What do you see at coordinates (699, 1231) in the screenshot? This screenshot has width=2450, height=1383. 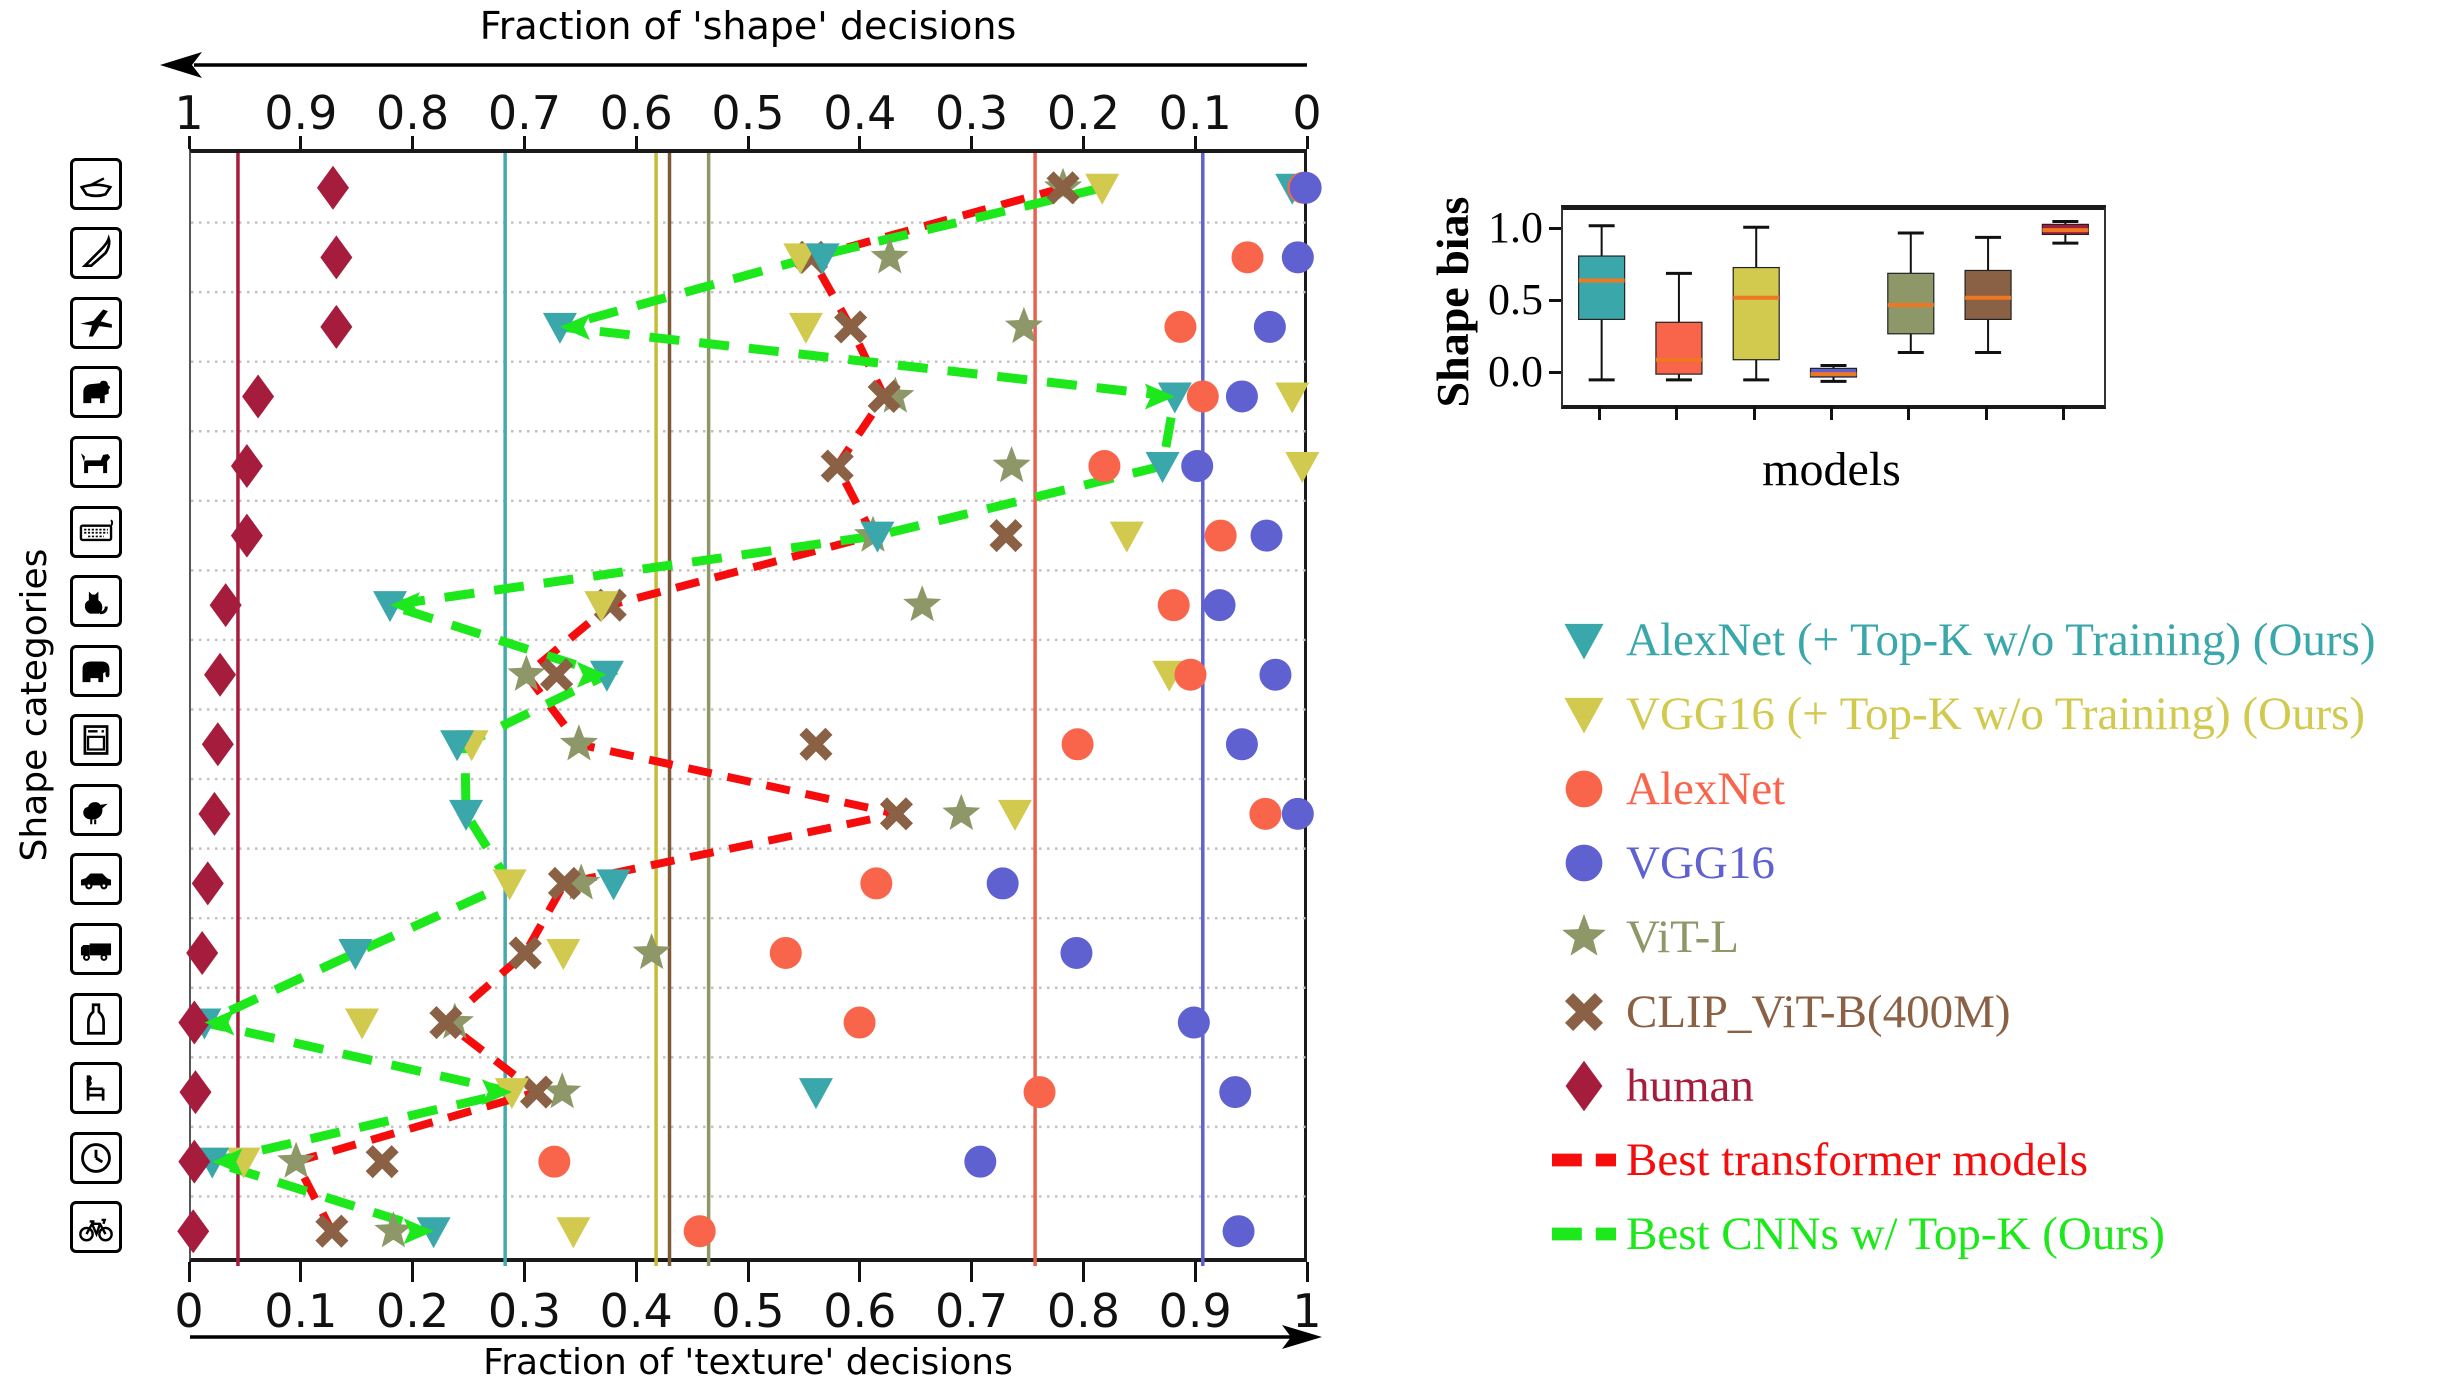 I see `marker-AlexNet-bicycle` at bounding box center [699, 1231].